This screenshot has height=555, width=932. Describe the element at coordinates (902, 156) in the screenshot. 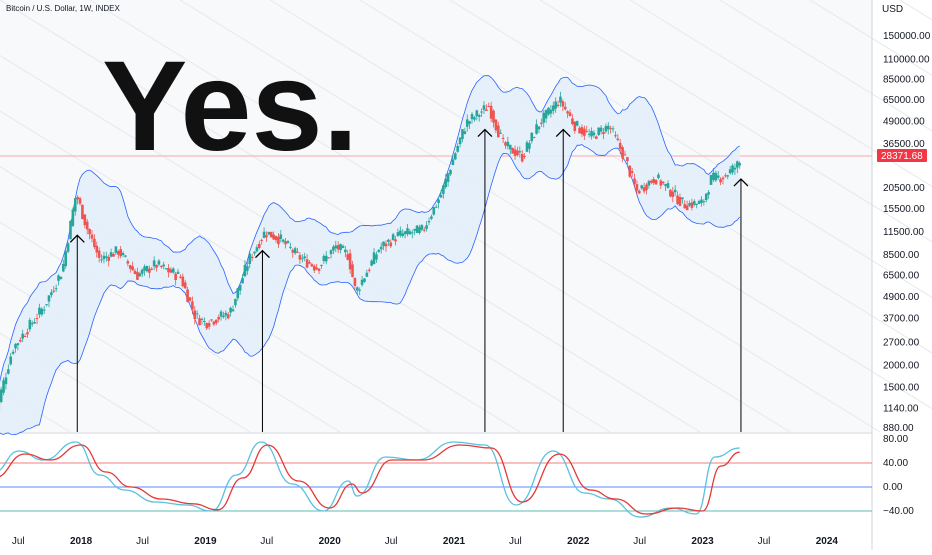

I see `price-tag-value: 28371.68` at that location.